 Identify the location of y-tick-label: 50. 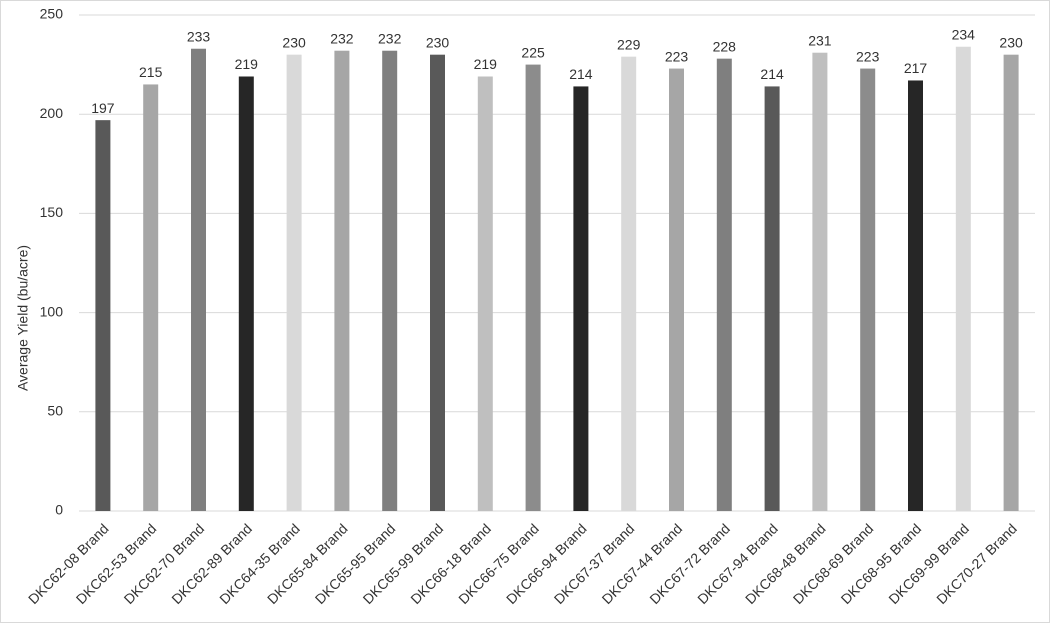
(55, 411).